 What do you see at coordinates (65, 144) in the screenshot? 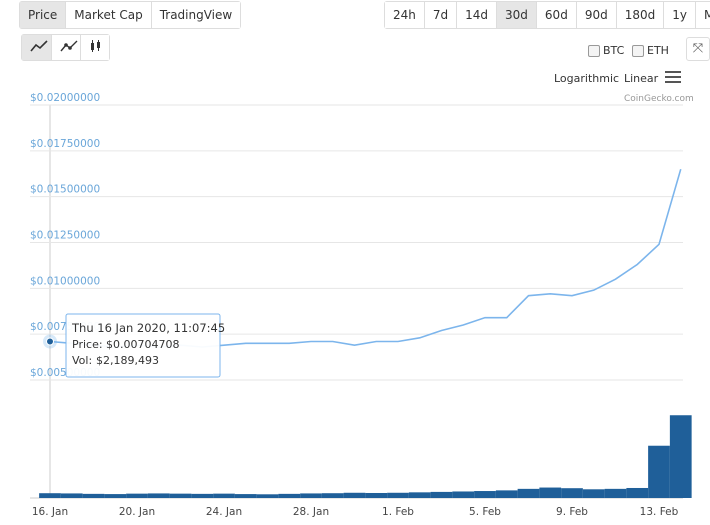
I see `y-tick-label: $0.01750000` at bounding box center [65, 144].